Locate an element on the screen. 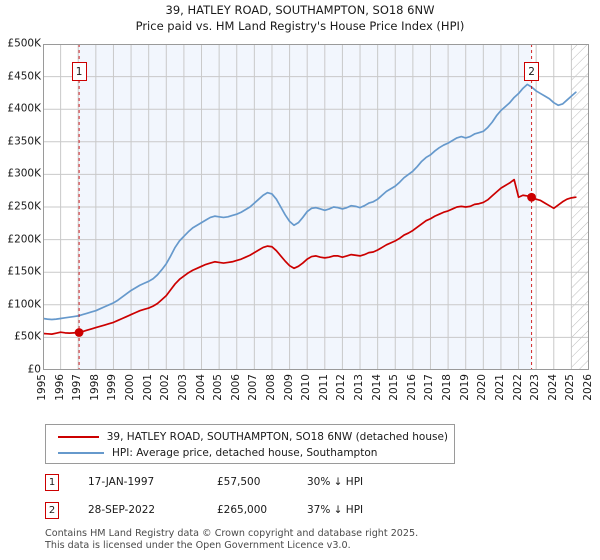 The image size is (600, 560). sale-date-1: 17-JAN-1997 is located at coordinates (121, 482).